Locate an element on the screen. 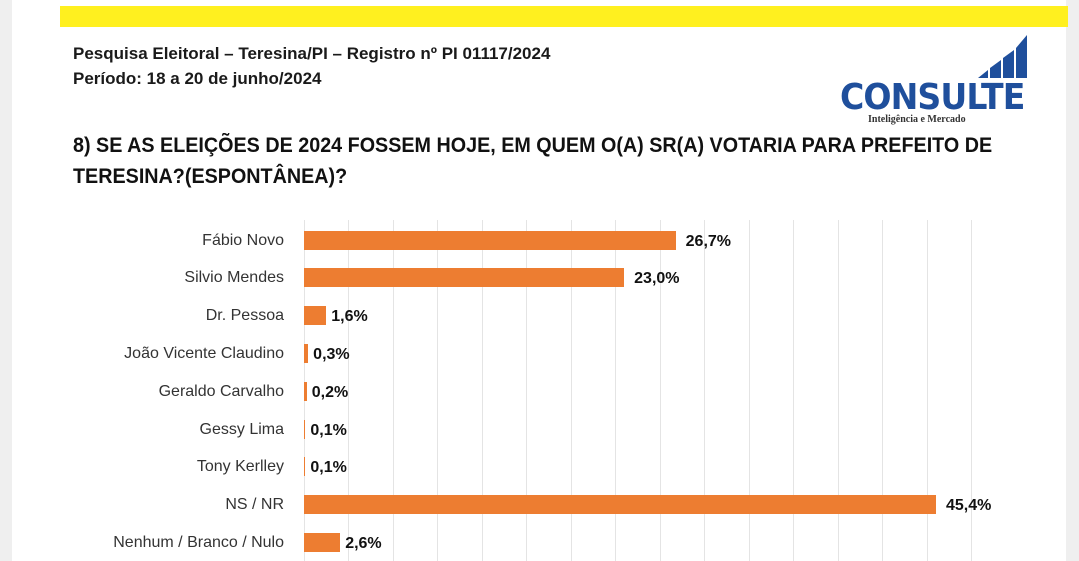 The height and width of the screenshot is (561, 1079). value-label: 26,7% is located at coordinates (708, 241).